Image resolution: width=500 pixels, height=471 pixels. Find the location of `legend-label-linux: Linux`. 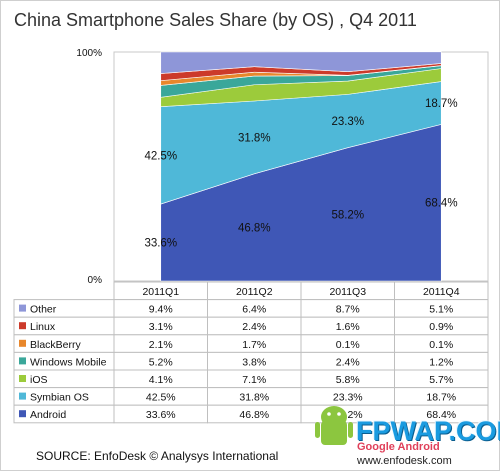

legend-label-linux: Linux is located at coordinates (43, 327).